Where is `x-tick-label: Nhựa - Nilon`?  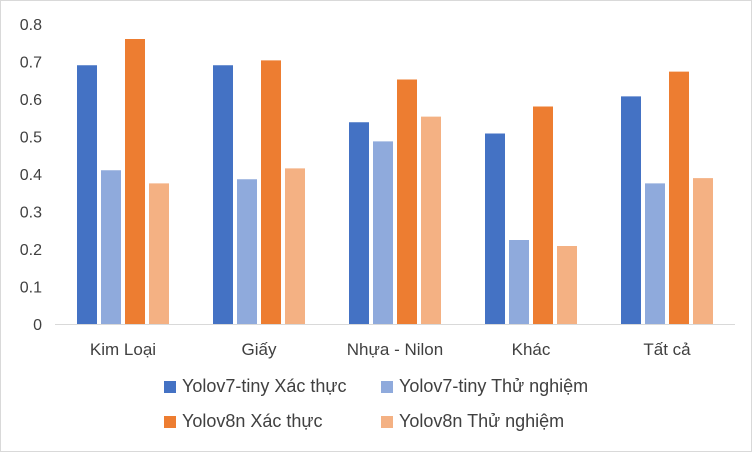 x-tick-label: Nhựa - Nilon is located at coordinates (395, 349).